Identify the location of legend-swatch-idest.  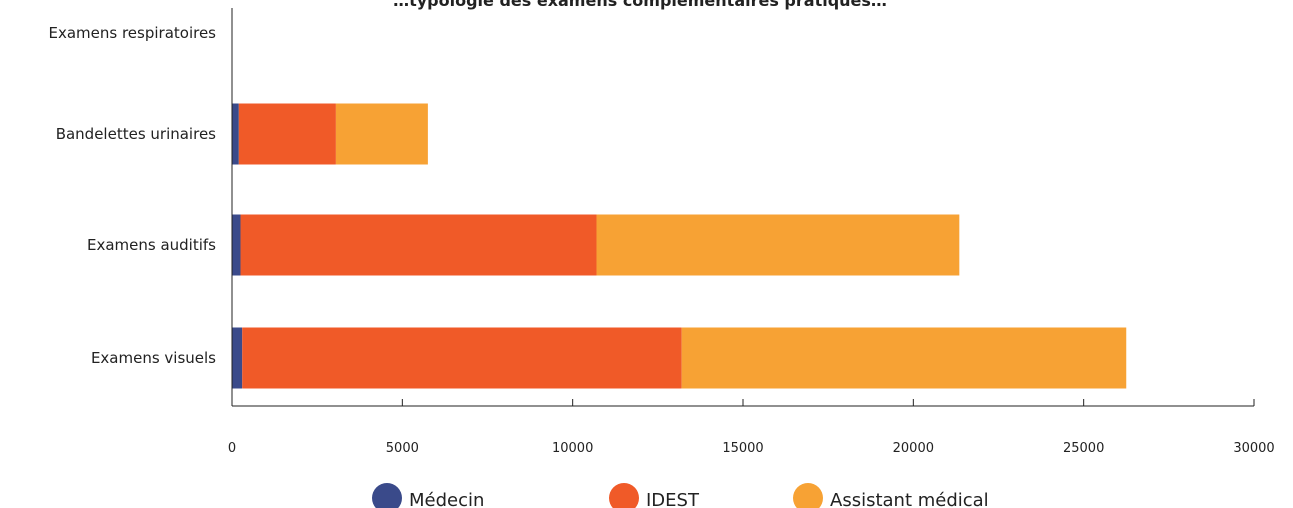
(624, 495).